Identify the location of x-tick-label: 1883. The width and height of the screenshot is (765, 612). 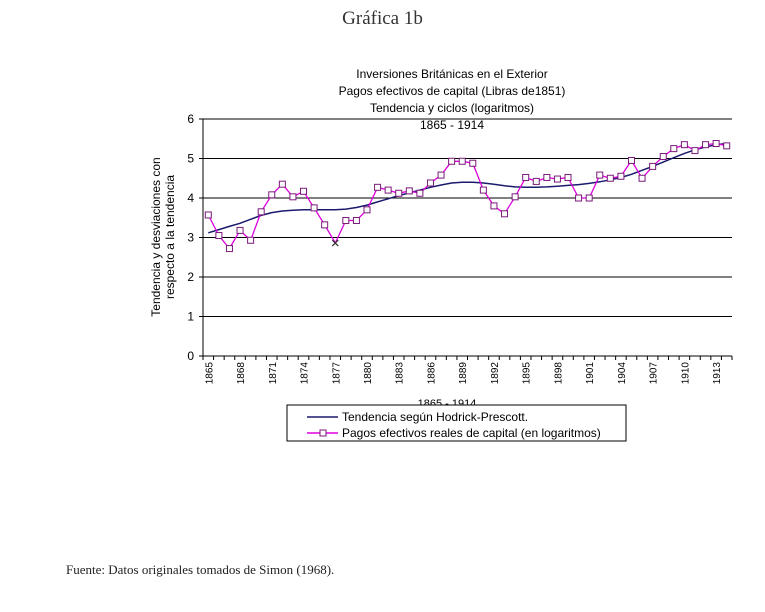
(400, 373).